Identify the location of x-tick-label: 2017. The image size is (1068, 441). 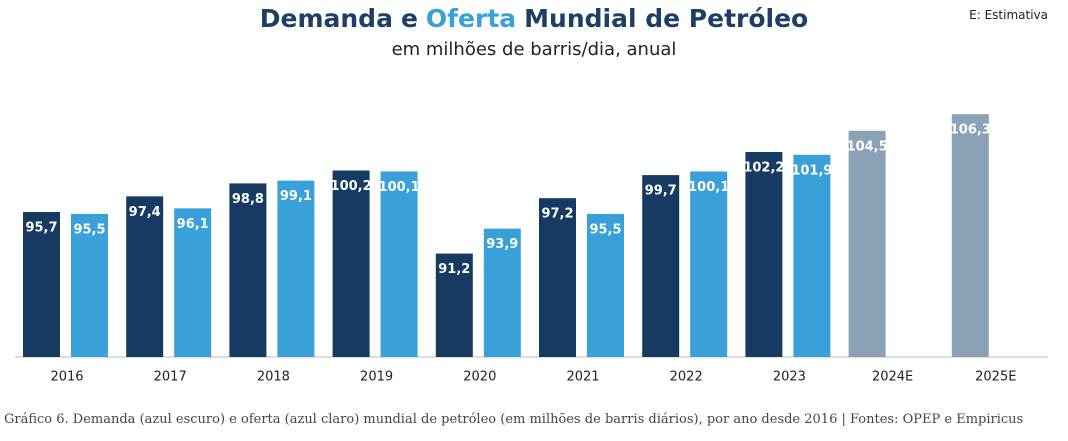
(170, 377).